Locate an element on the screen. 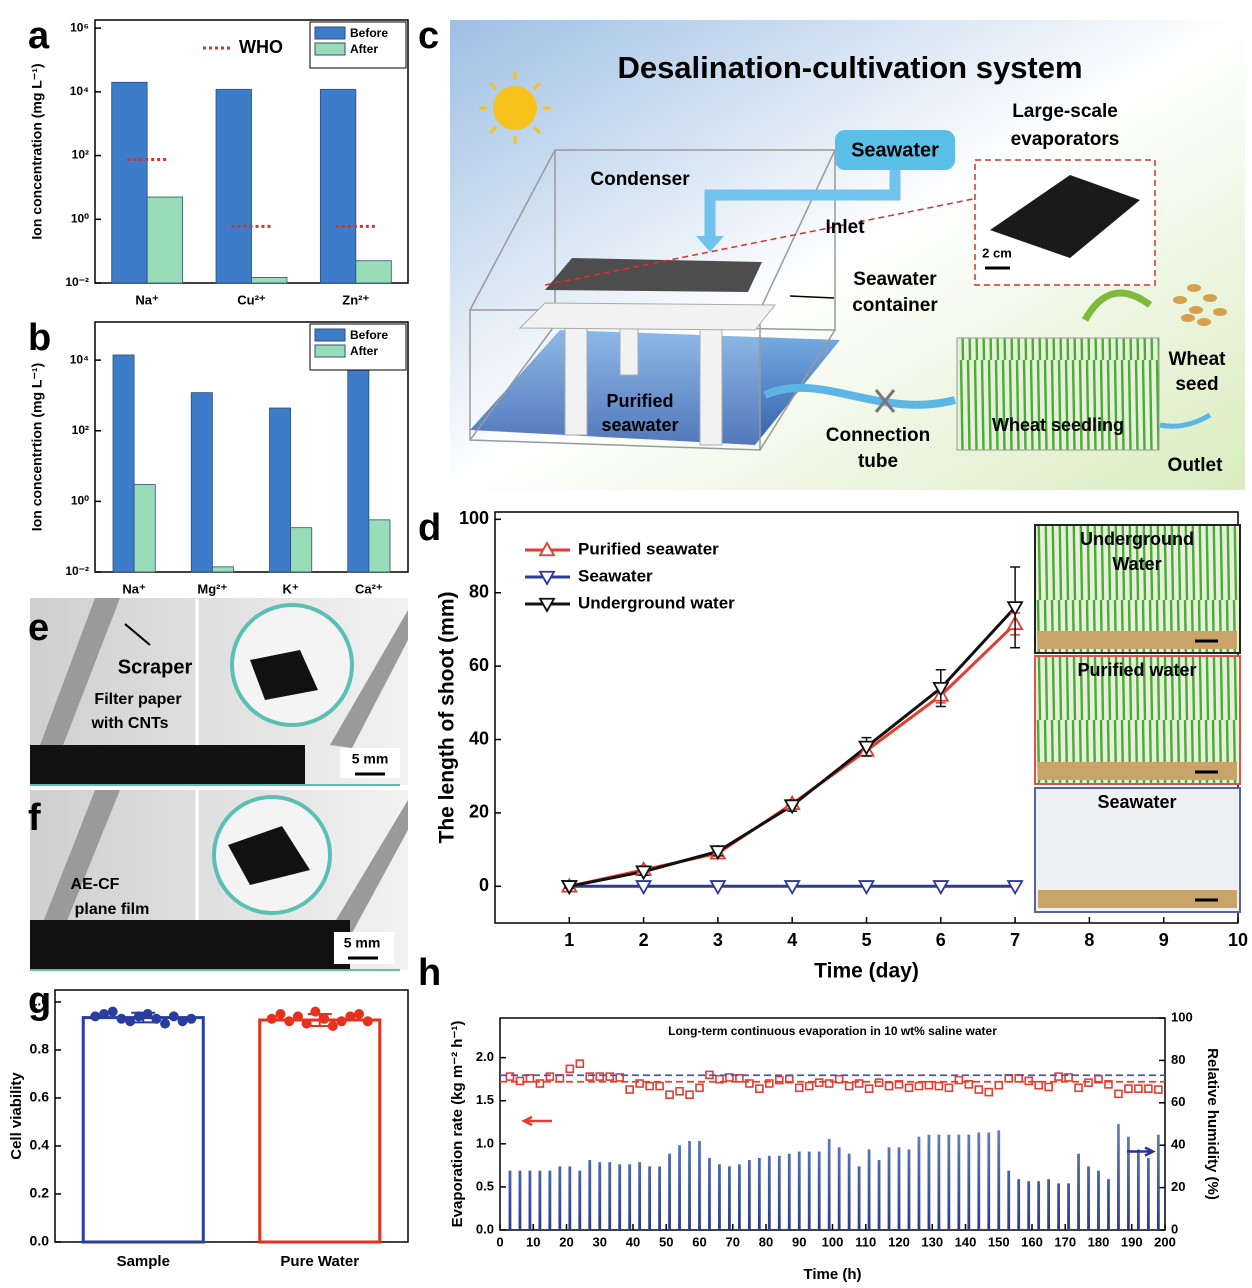  x-tick-label: 180 is located at coordinates (1099, 1241).